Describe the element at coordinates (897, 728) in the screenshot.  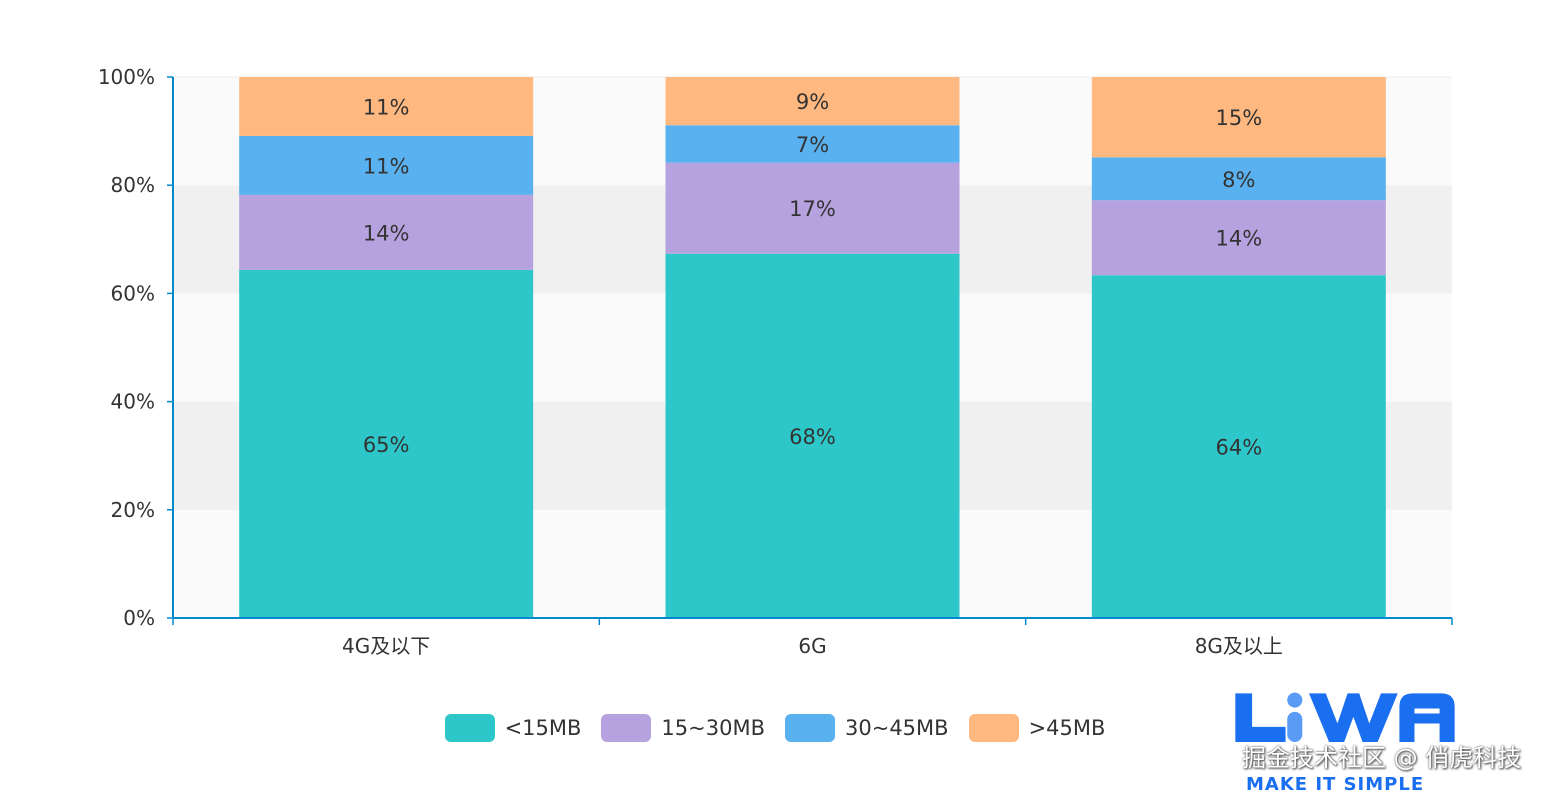
I see `legend-label: 30~45MB` at that location.